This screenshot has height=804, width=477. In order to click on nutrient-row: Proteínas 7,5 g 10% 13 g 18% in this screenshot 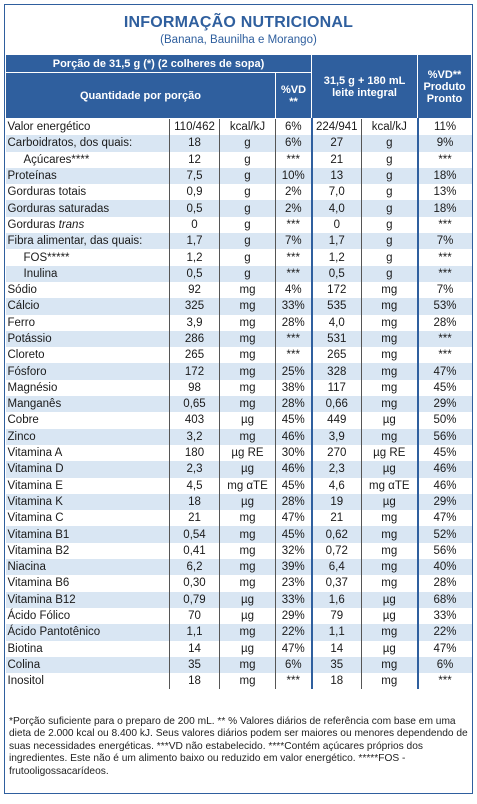, I will do `click(238, 176)`.